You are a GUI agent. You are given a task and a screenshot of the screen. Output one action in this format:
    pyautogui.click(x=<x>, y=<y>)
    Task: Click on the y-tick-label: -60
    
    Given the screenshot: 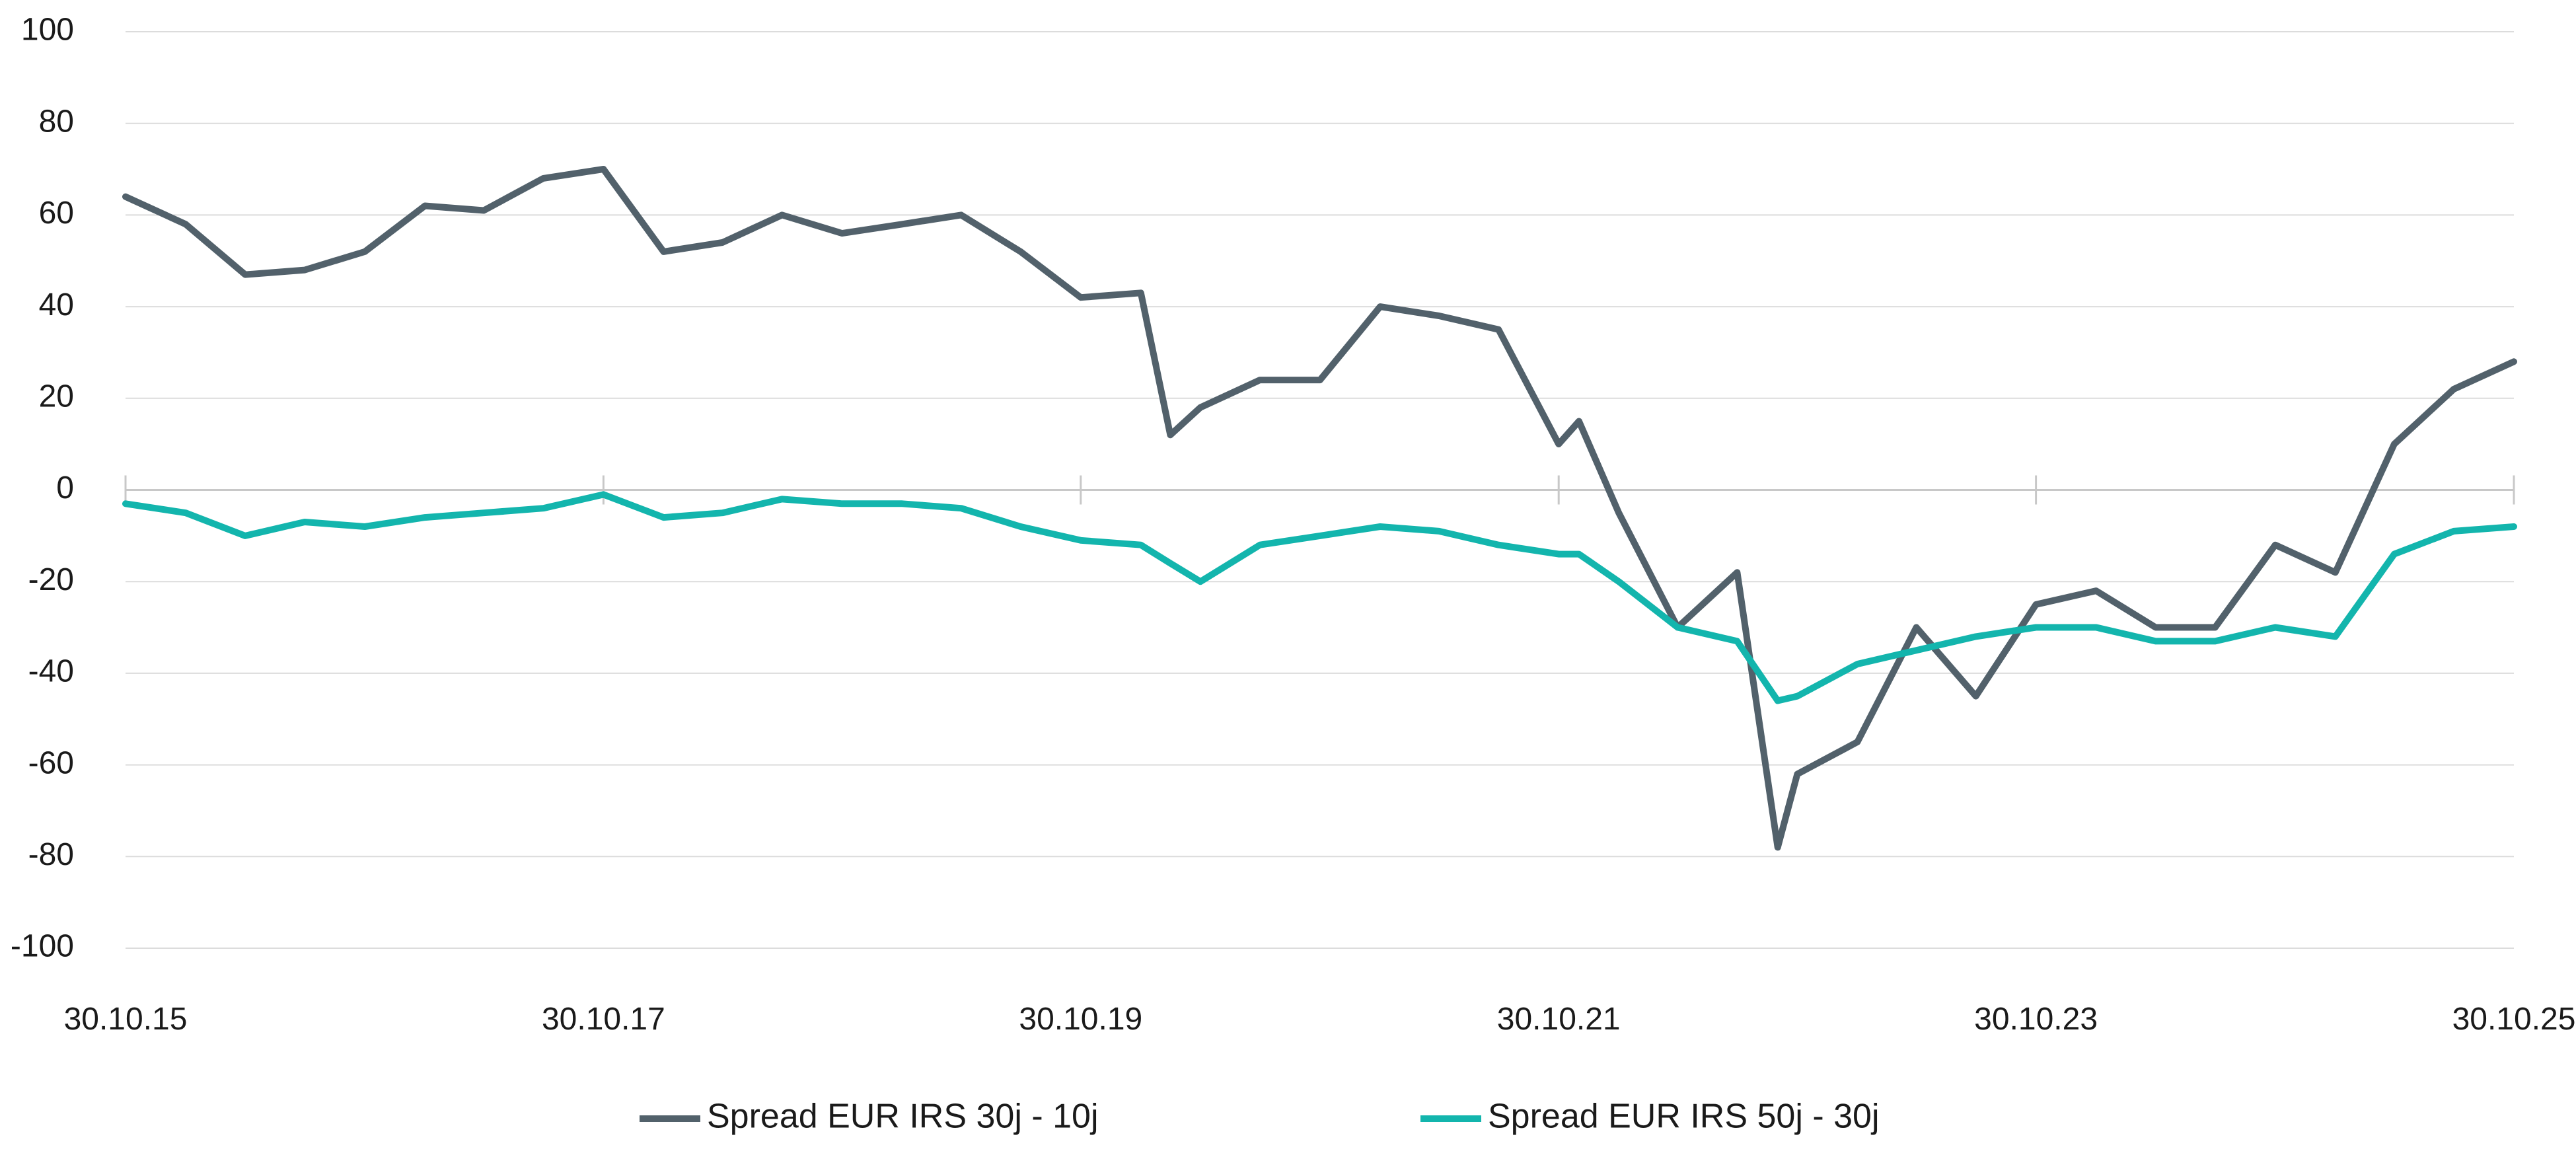 What is the action you would take?
    pyautogui.click(x=51, y=762)
    